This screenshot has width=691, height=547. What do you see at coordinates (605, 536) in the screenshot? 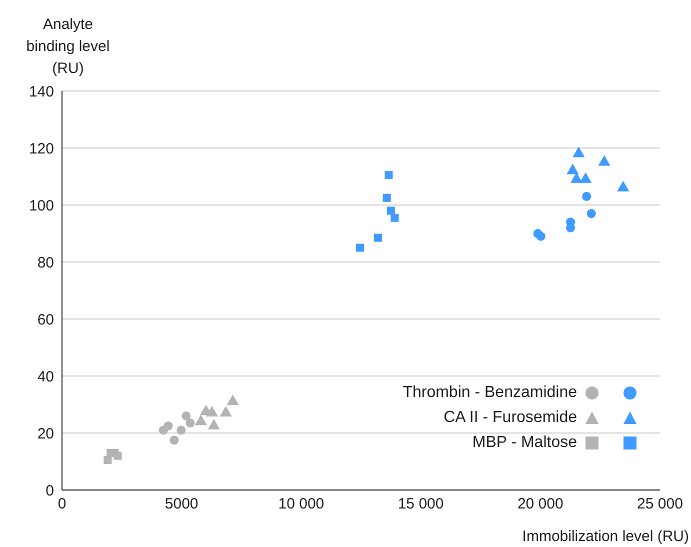
I see `x-axis-title: Immobilization level (RU)` at bounding box center [605, 536].